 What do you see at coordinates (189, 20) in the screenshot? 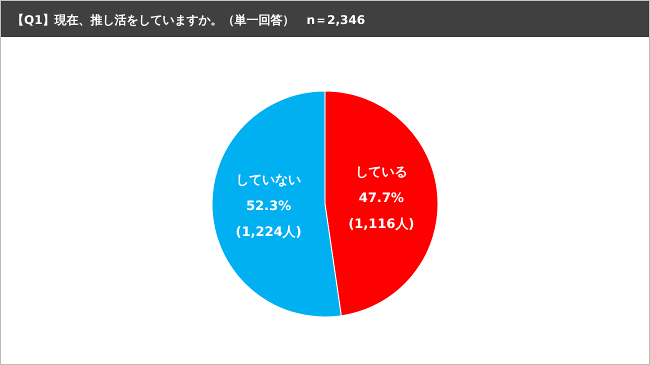
I see `chart-title: 【Q1】現在、推し活をしていますか。（単一回答） n＝2,346` at bounding box center [189, 20].